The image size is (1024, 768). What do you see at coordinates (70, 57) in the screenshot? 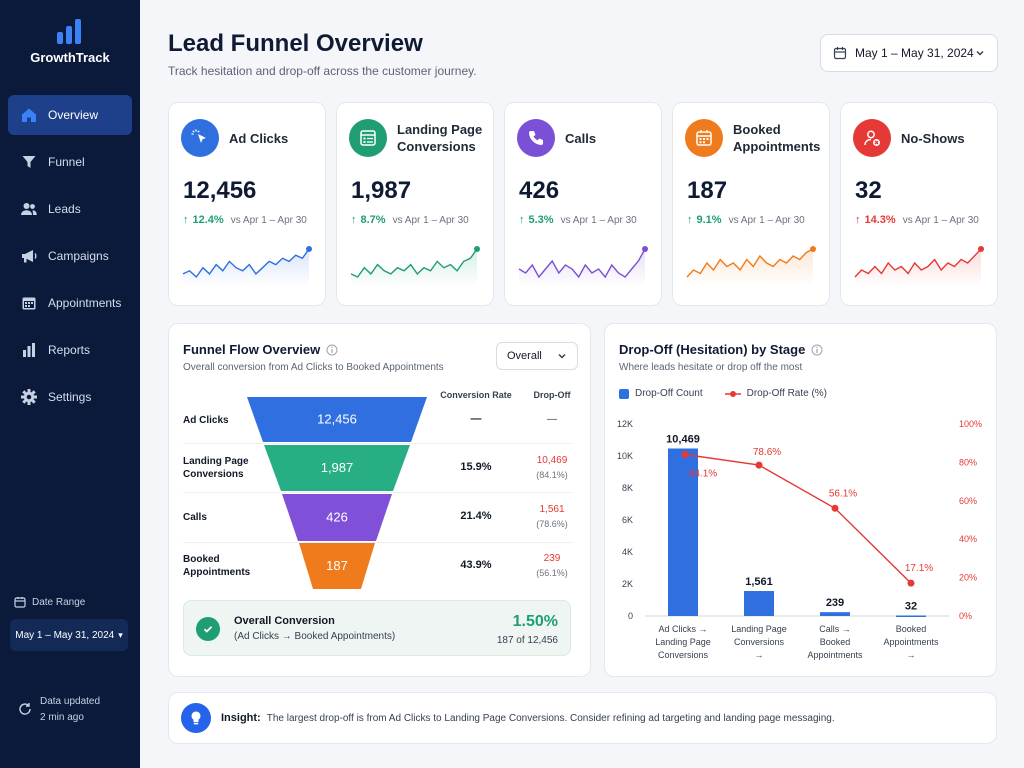
I see `app-name: GrowthTrack` at bounding box center [70, 57].